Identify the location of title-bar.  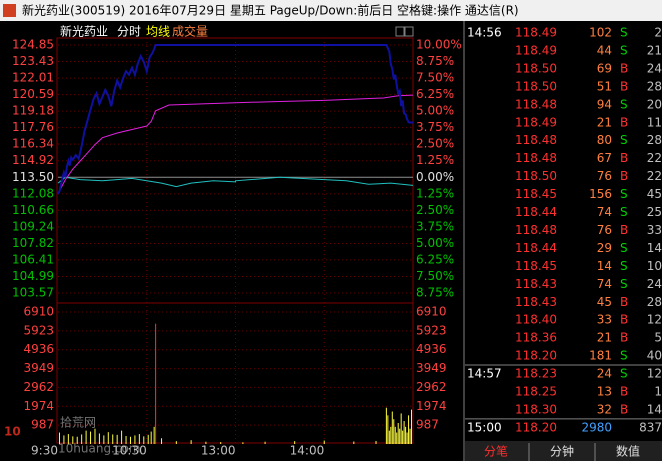
(331, 10).